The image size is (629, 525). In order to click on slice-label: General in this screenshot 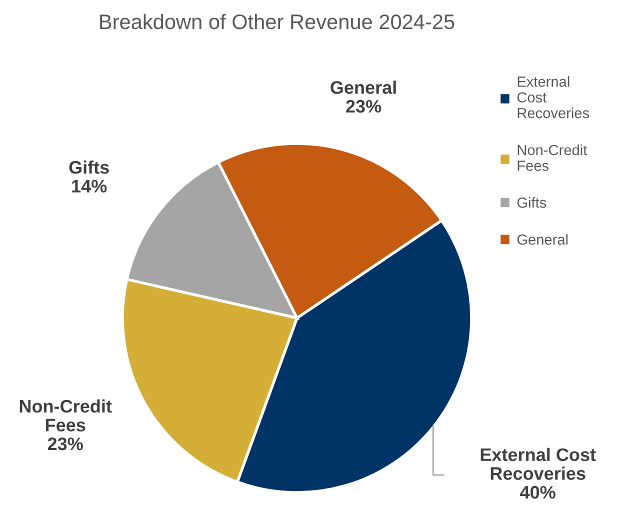, I will do `click(363, 87)`.